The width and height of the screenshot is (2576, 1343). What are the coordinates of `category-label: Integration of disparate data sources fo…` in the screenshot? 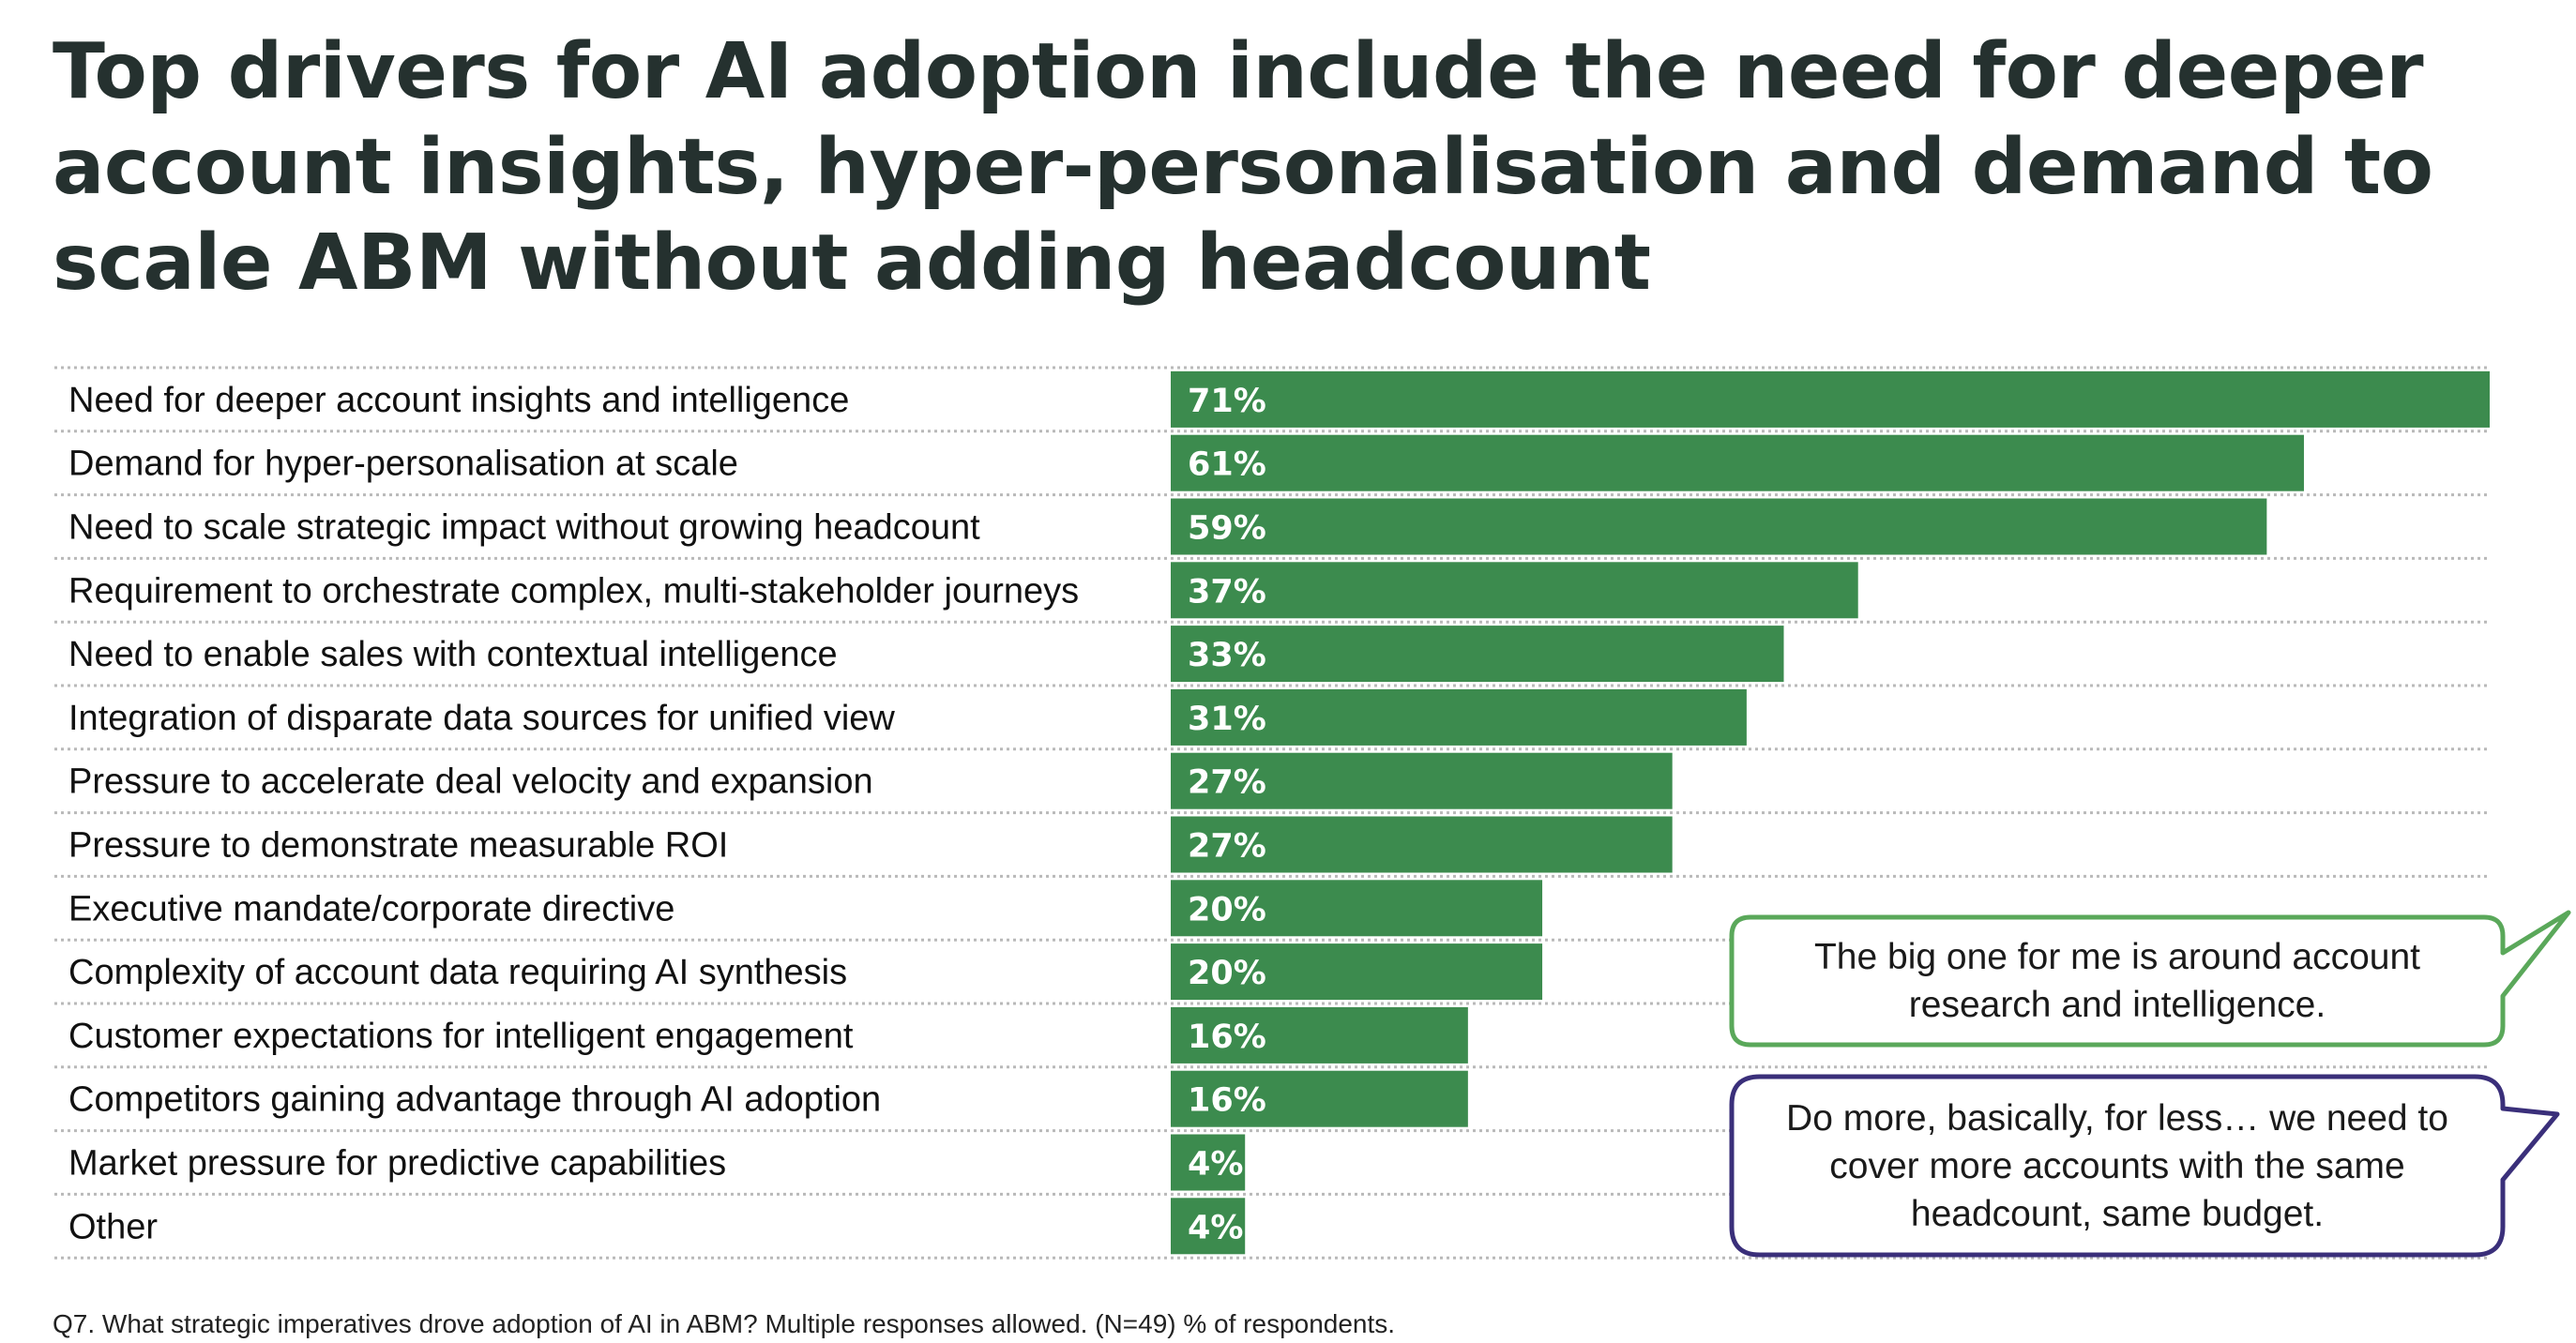 It's located at (481, 718).